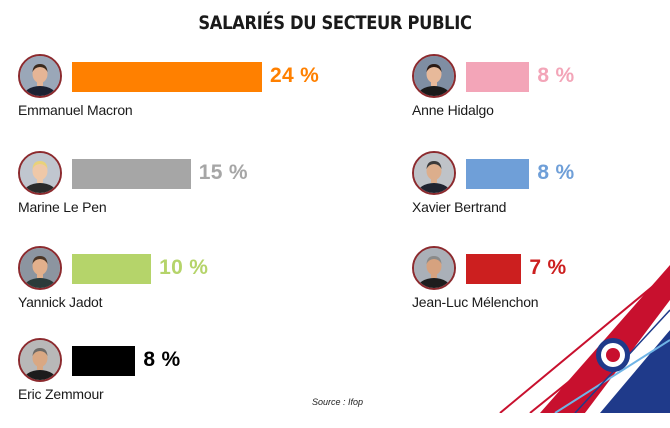 The width and height of the screenshot is (670, 428). I want to click on bar-yannick-jadot, so click(112, 269).